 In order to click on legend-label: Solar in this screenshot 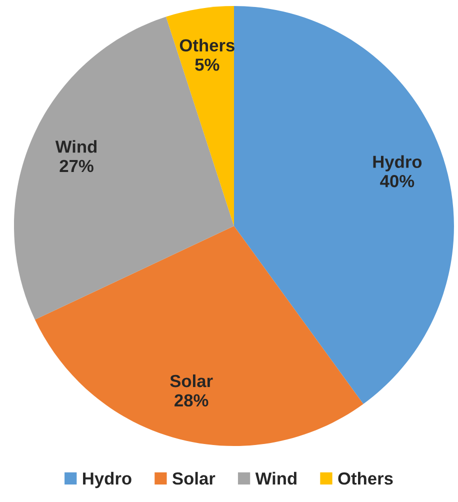, I will do `click(194, 478)`.